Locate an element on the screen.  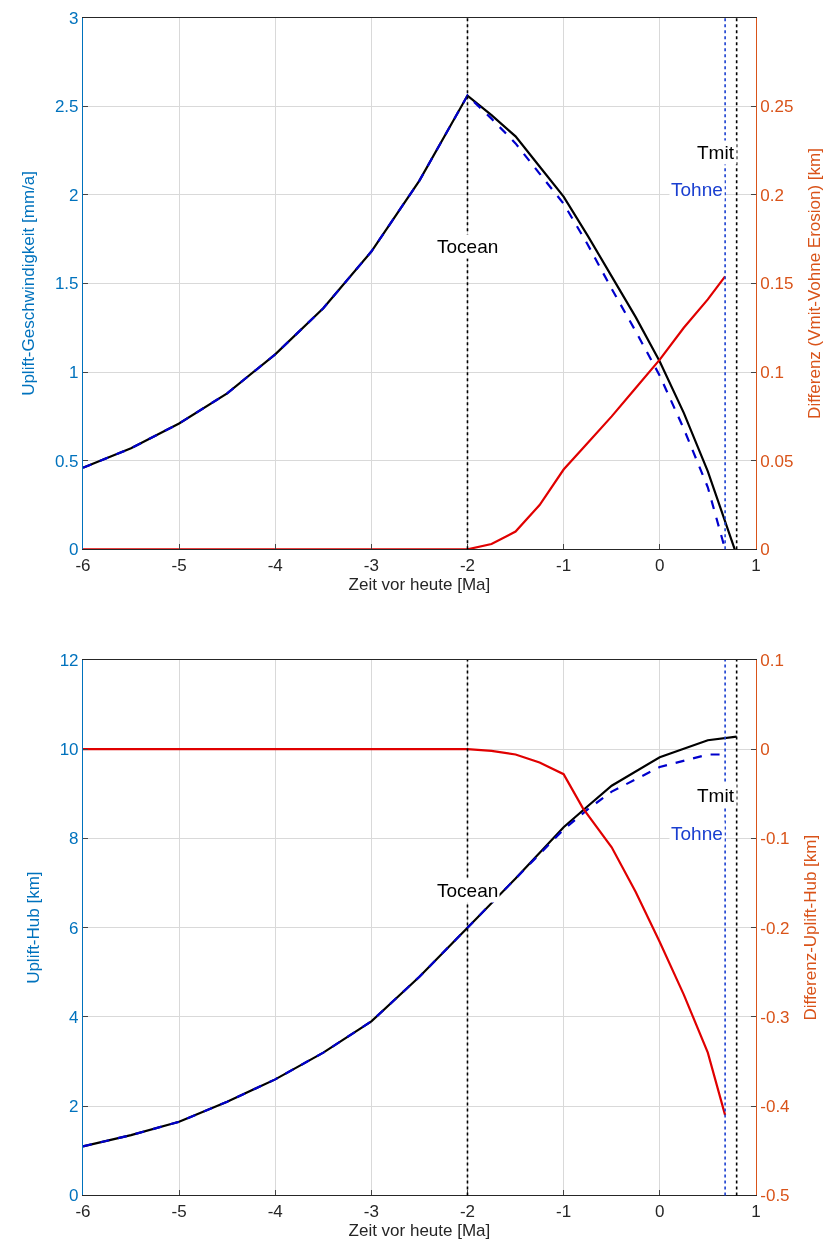
y-tick-label: 6 is located at coordinates (74, 928).